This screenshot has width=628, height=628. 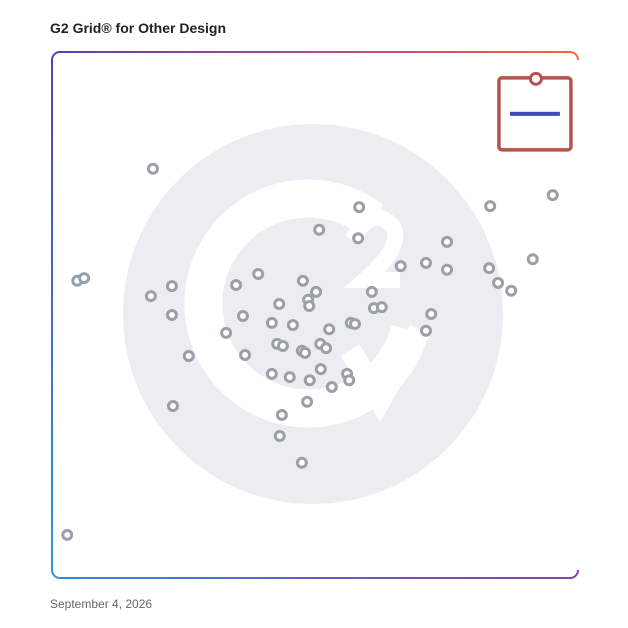 I want to click on product-logo, so click(x=534, y=113).